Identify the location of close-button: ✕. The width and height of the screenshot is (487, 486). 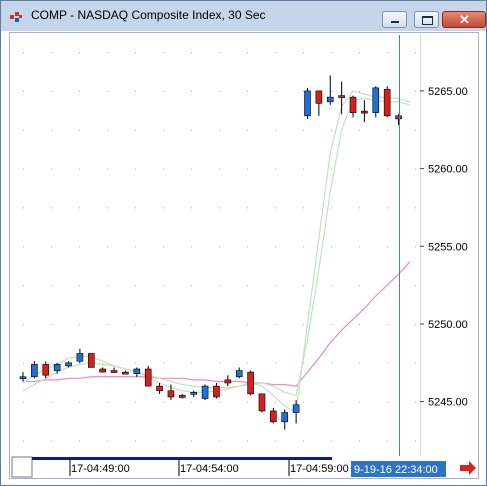
(464, 19).